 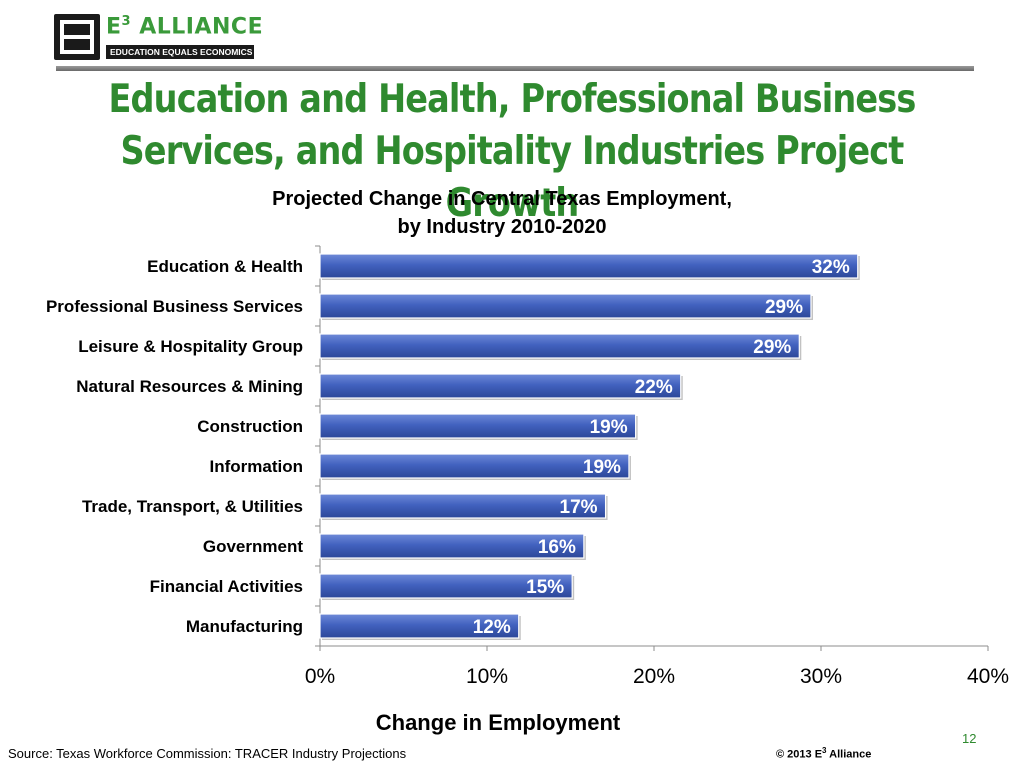 I want to click on data-label: 16%, so click(x=557, y=547).